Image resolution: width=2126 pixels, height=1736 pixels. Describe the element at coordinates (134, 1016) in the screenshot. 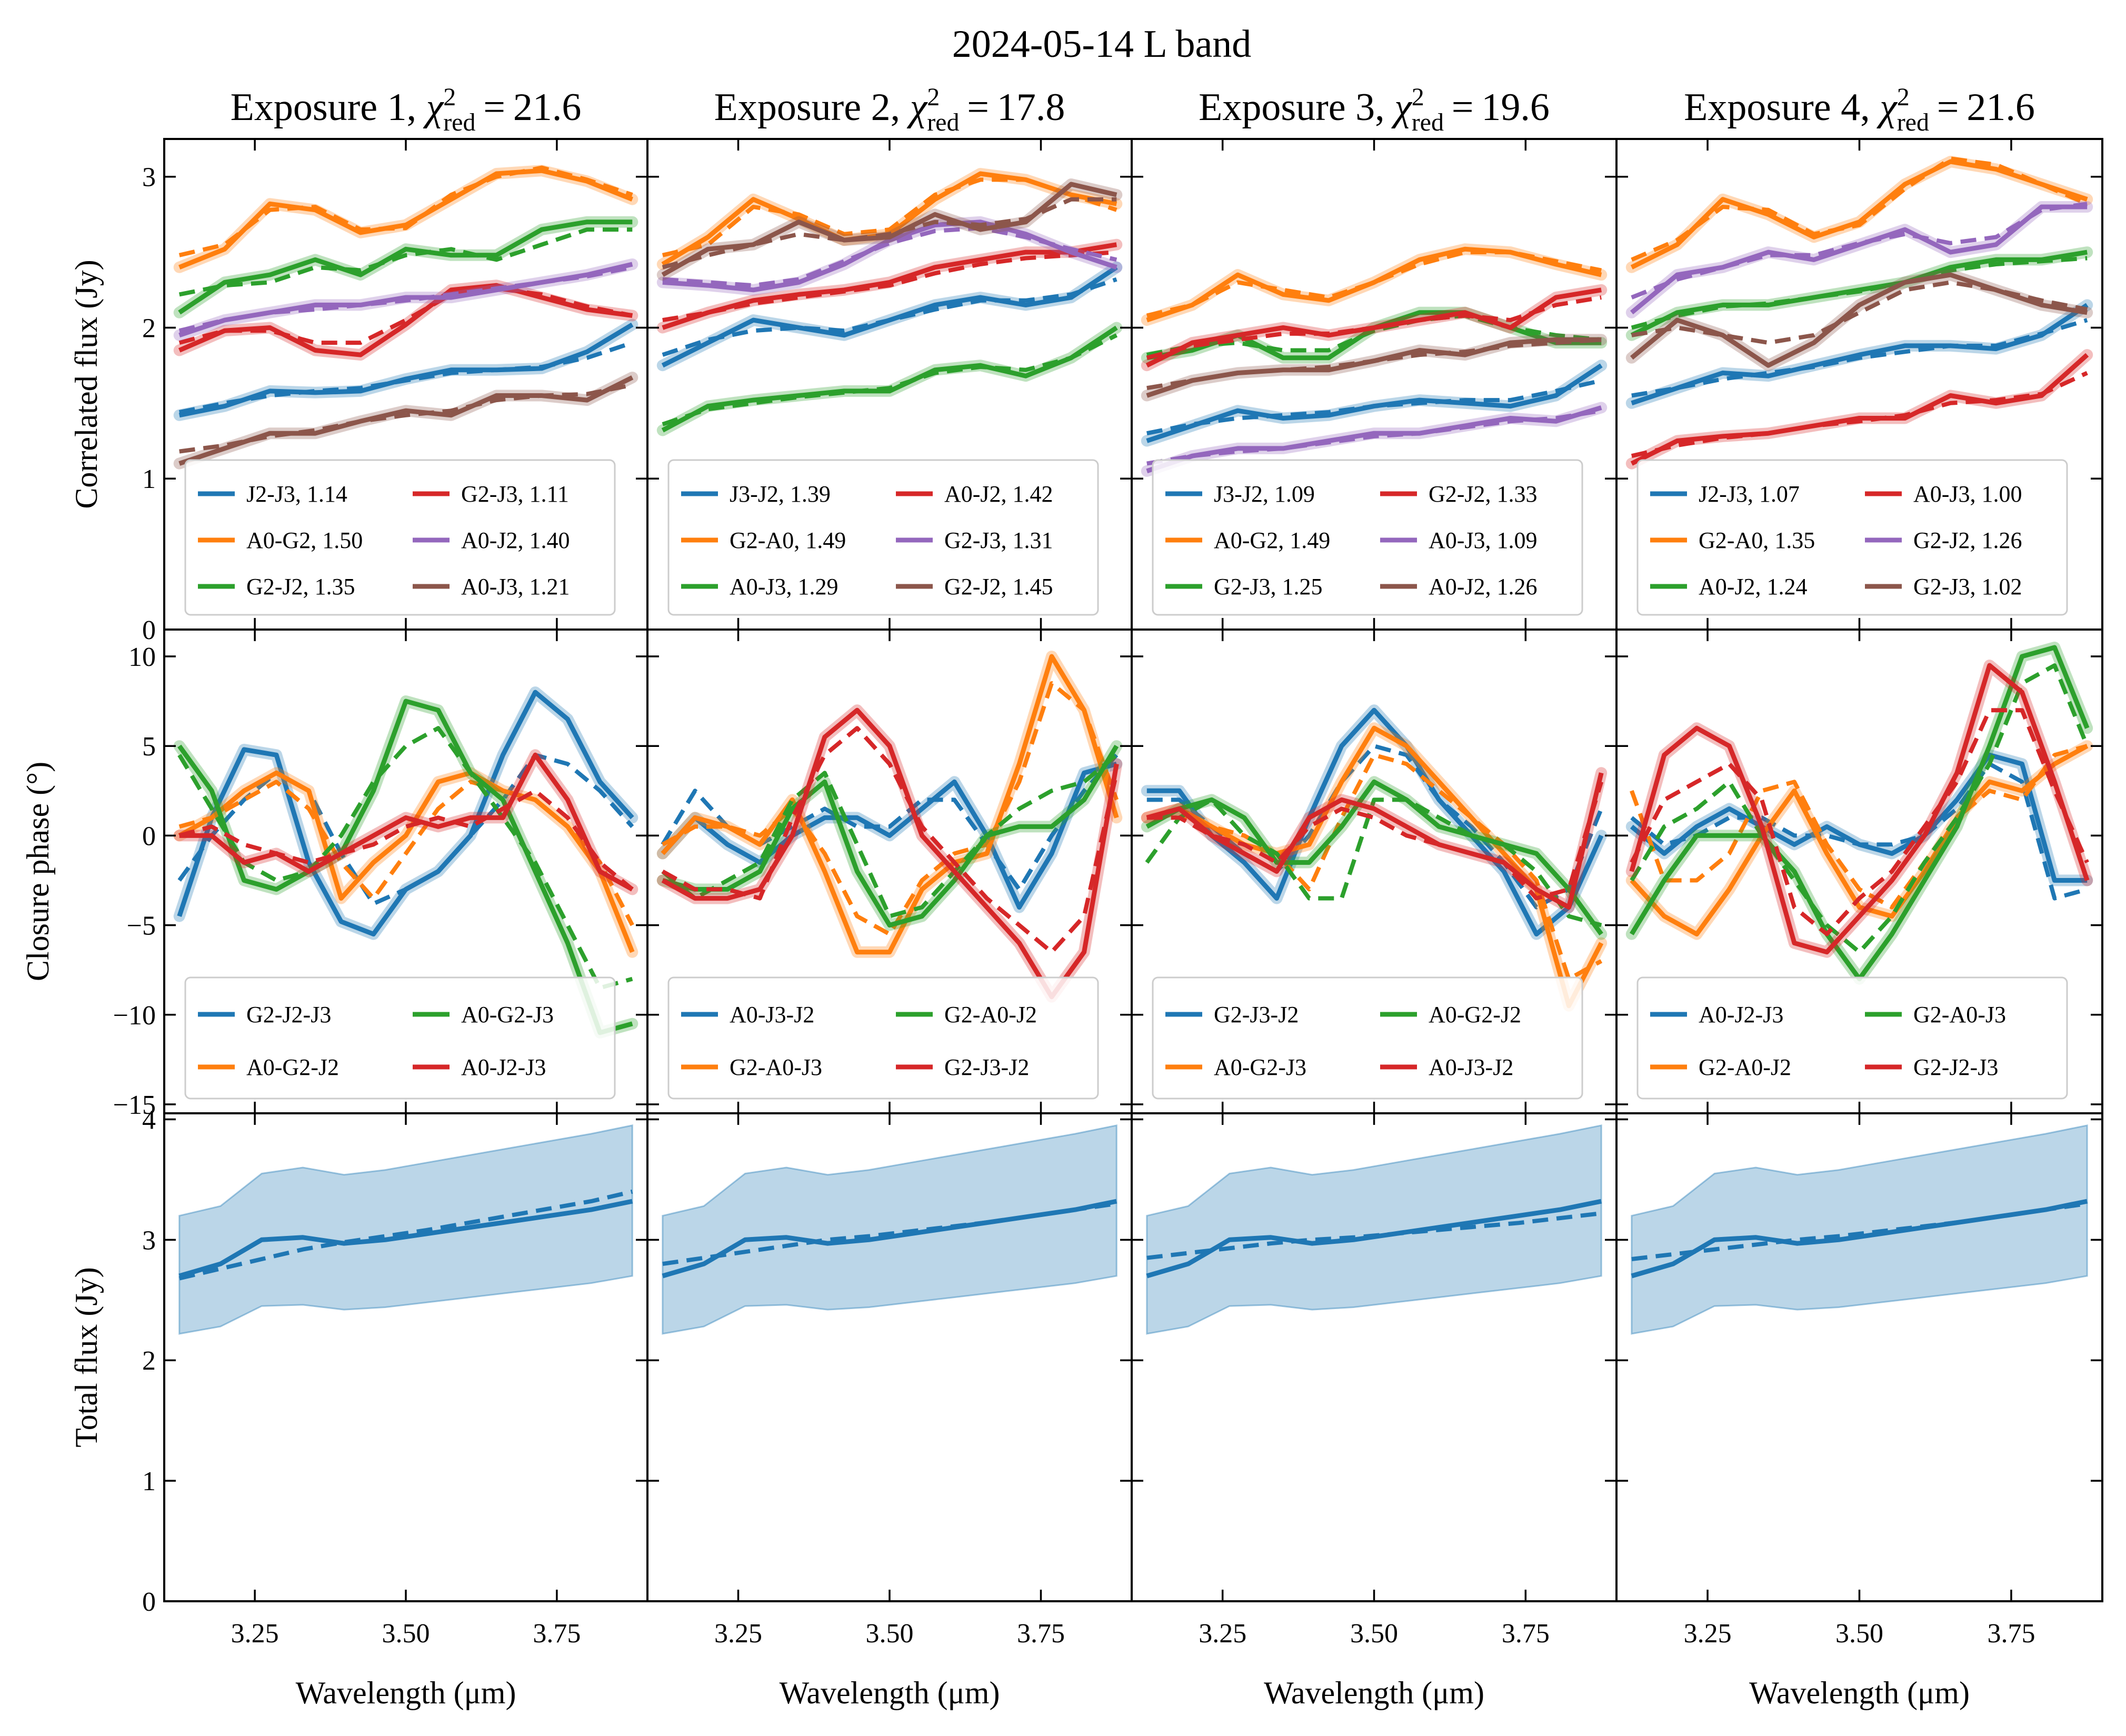

I see `ytick-label: −10` at that location.